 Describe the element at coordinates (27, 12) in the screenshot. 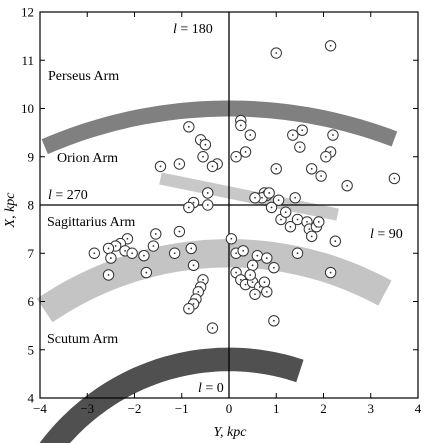

I see `y-tick-label: 12` at that location.